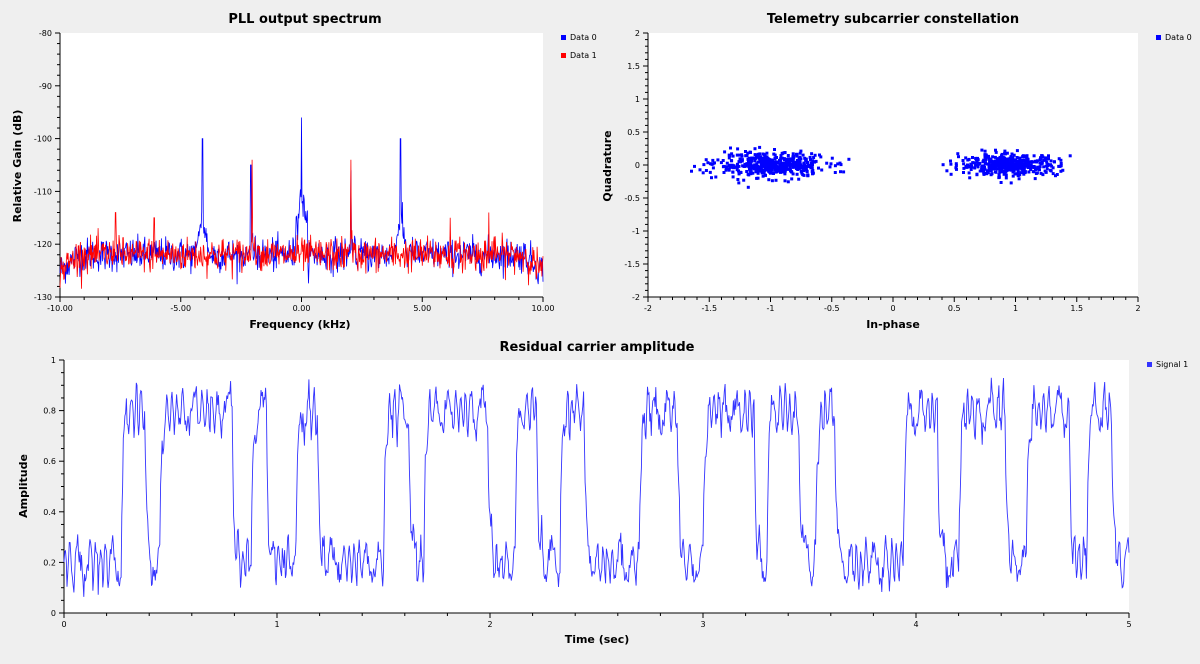 The height and width of the screenshot is (664, 1200). Describe the element at coordinates (702, 624) in the screenshot. I see `x-tick-label: 3` at that location.